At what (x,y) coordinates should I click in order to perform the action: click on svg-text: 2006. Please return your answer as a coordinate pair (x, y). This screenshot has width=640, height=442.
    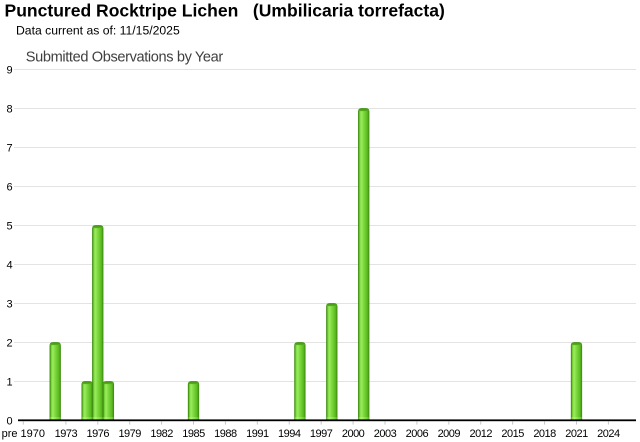
    Looking at the image, I should click on (417, 434).